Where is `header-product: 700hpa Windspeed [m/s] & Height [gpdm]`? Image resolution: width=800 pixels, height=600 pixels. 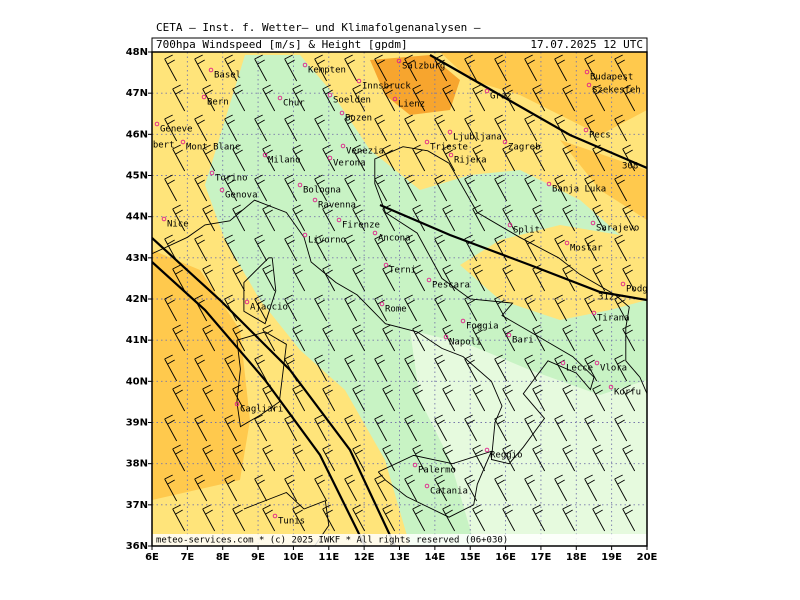
header-product: 700hpa Windspeed [m/s] & Height [gpdm] is located at coordinates (282, 44).